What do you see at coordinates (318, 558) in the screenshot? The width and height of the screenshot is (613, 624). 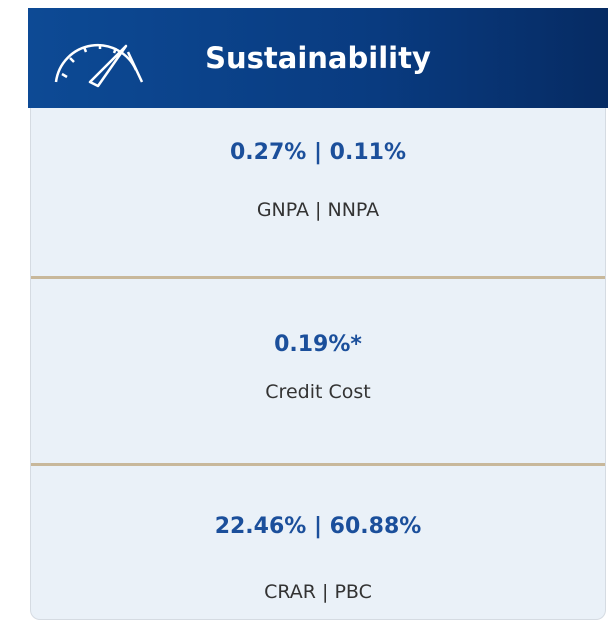 I see `metric: 22.46% | 60.88% CRAR | PBC` at bounding box center [318, 558].